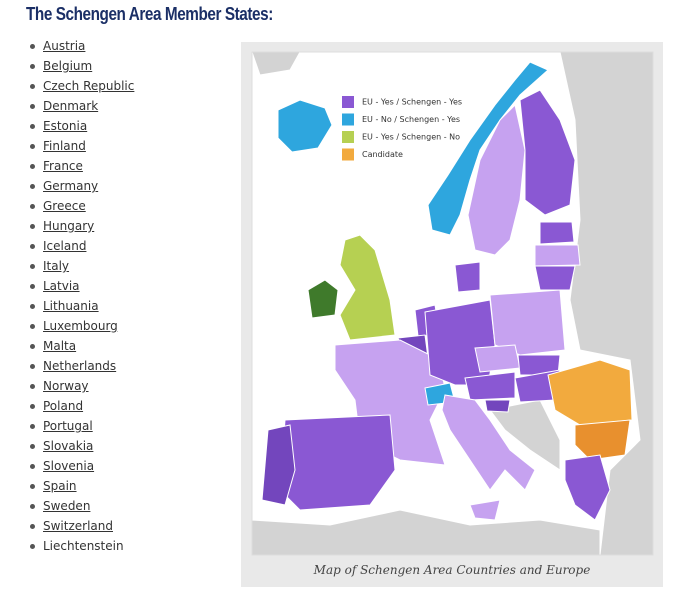 This screenshot has height=604, width=688. I want to click on legend-label: EU - Yes / Schengen - No, so click(411, 137).